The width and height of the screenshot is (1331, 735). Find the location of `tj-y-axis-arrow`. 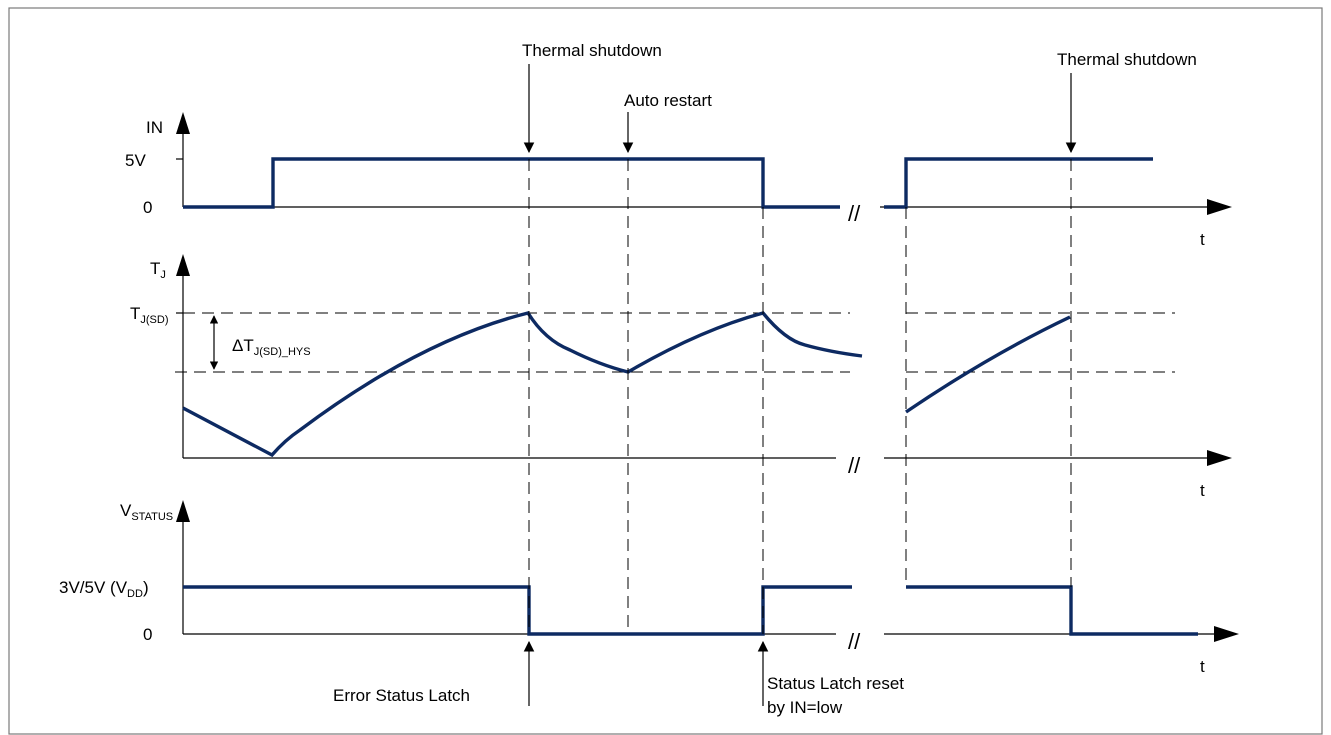

tj-y-axis-arrow is located at coordinates (183, 265).